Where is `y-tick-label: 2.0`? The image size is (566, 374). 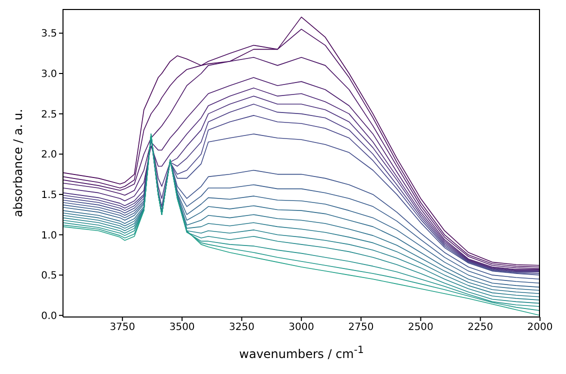 y-tick-label: 2.0 is located at coordinates (49, 155).